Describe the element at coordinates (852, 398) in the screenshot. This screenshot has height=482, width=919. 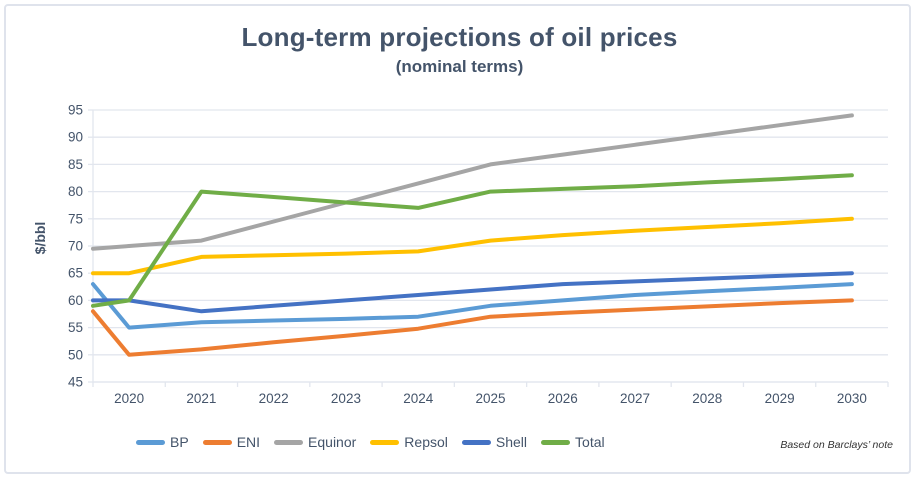
I see `x-tick-label: 2030` at that location.